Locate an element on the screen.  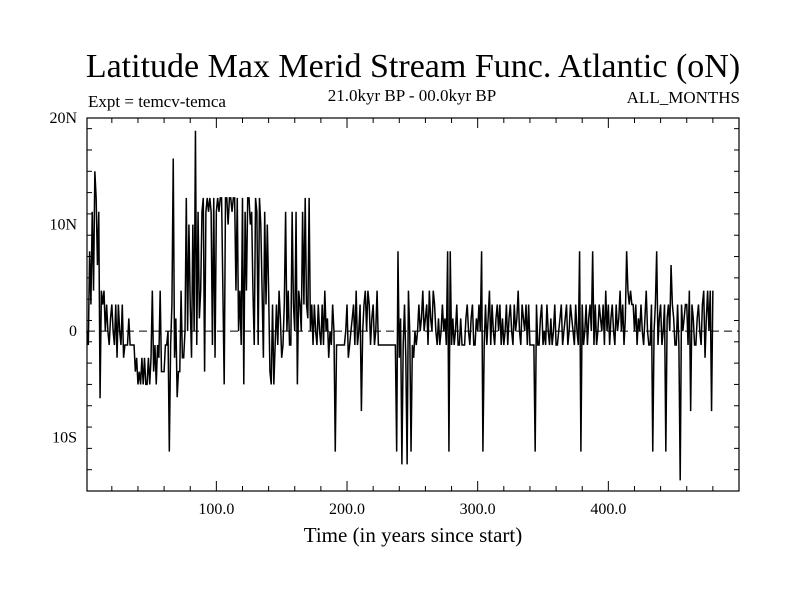
y-tick-label: 10S is located at coordinates (64, 438).